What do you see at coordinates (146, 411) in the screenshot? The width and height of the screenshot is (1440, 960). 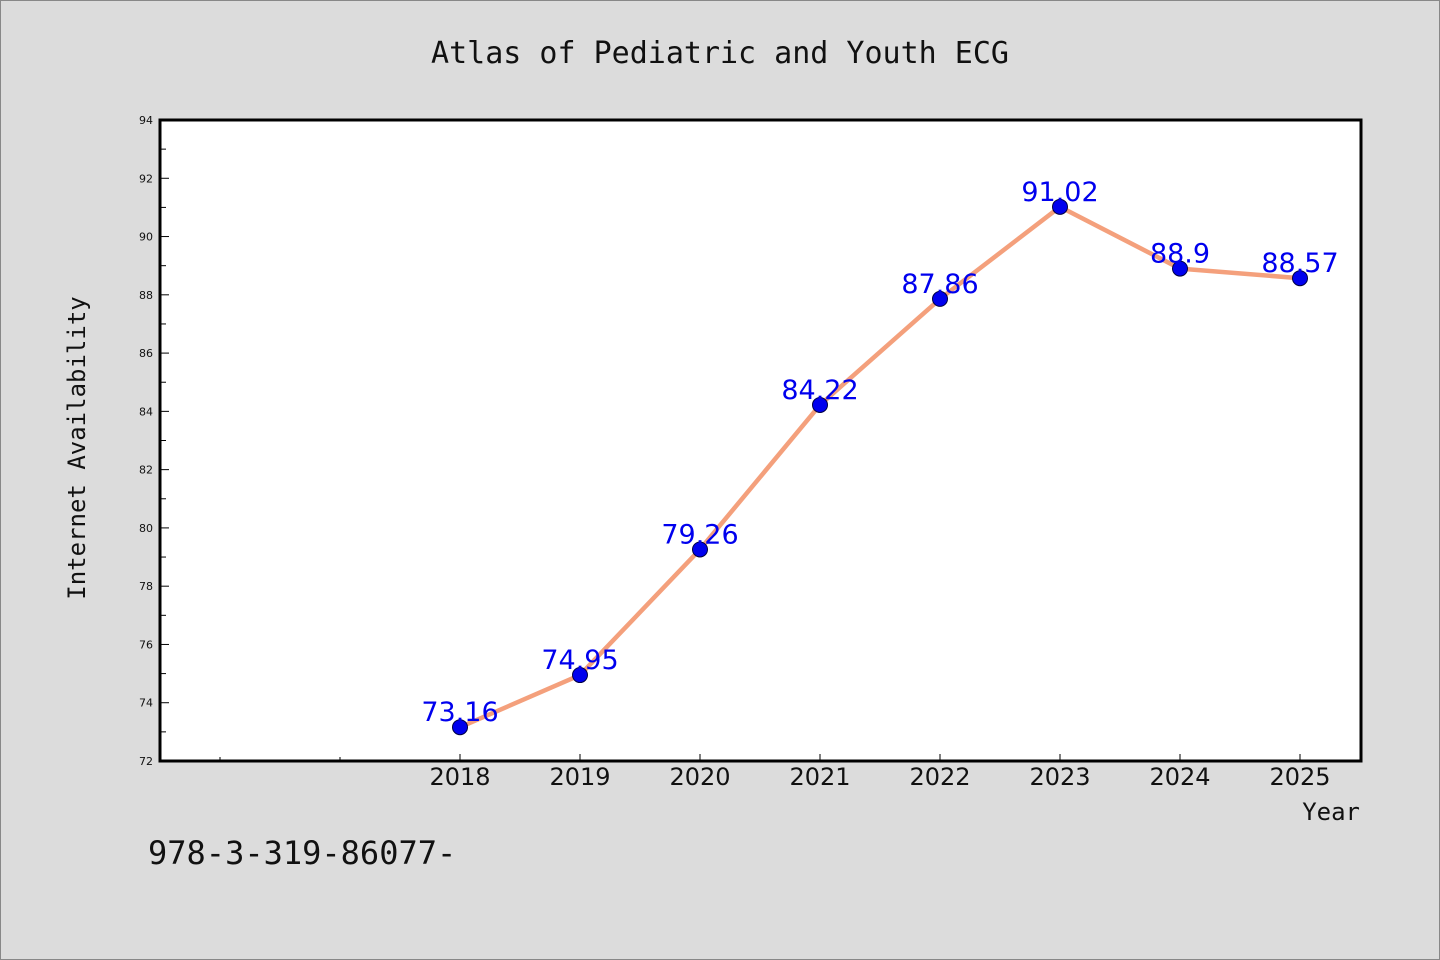 I see `y-tick-label: 84` at bounding box center [146, 411].